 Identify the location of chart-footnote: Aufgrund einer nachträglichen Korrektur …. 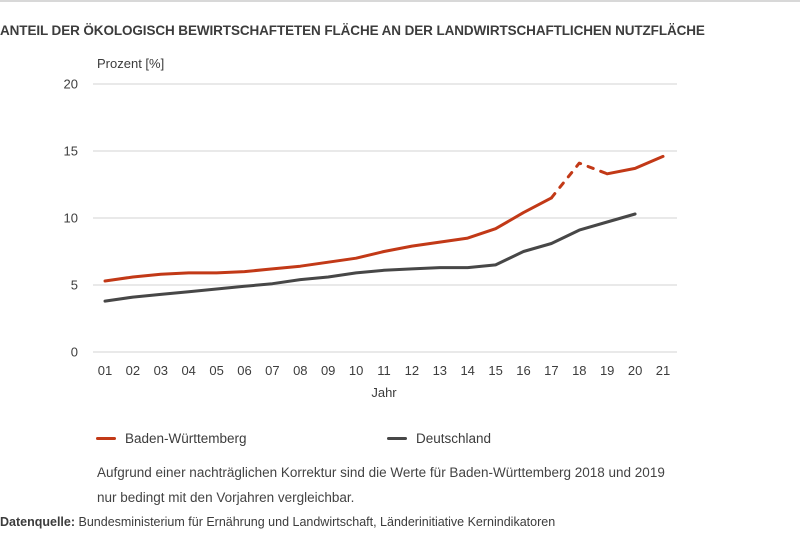
(381, 485).